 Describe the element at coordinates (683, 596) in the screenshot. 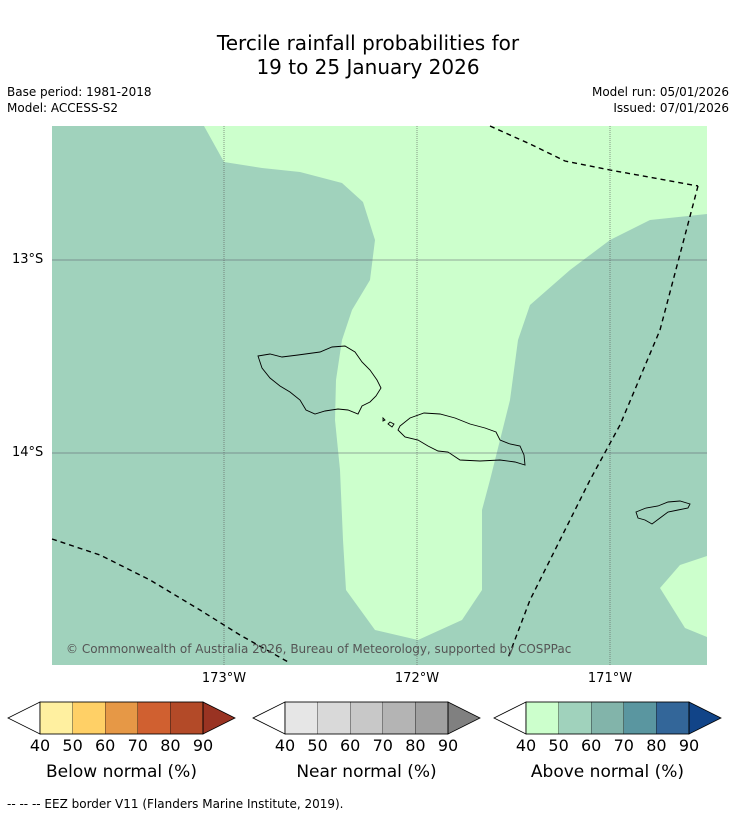

I see `light-green-patch` at that location.